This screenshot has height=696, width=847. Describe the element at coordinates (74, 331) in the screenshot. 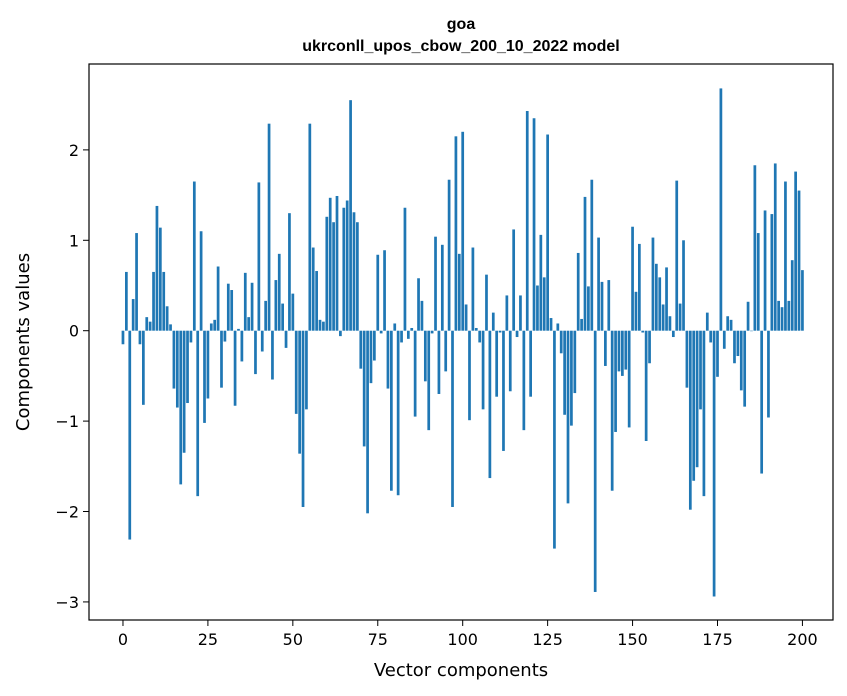

I see `y-tick-label: 0` at that location.